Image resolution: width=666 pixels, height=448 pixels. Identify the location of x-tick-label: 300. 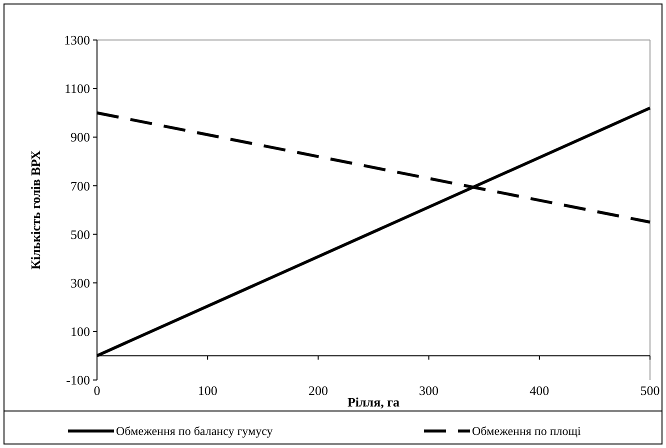
(429, 390).